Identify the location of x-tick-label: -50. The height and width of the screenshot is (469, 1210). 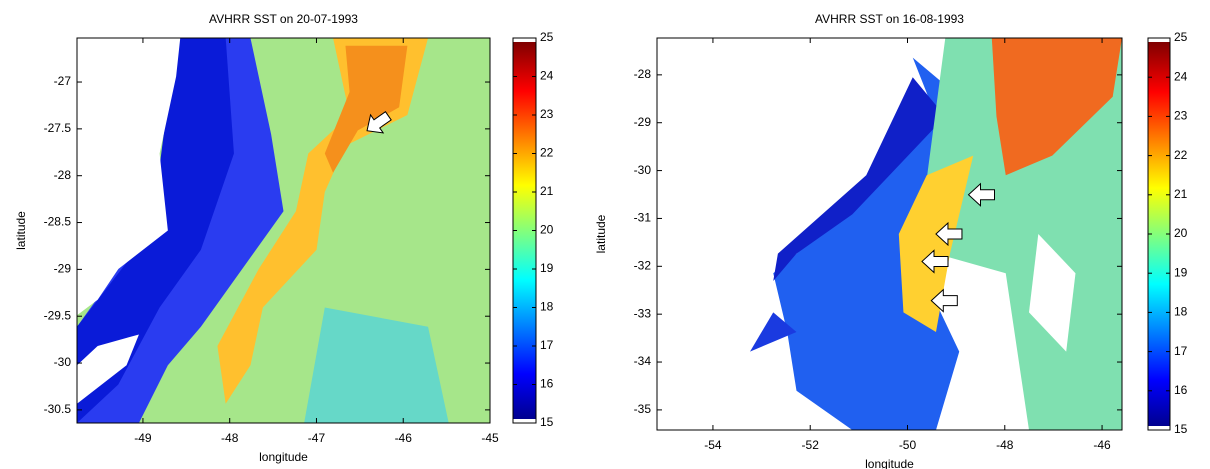
(908, 445).